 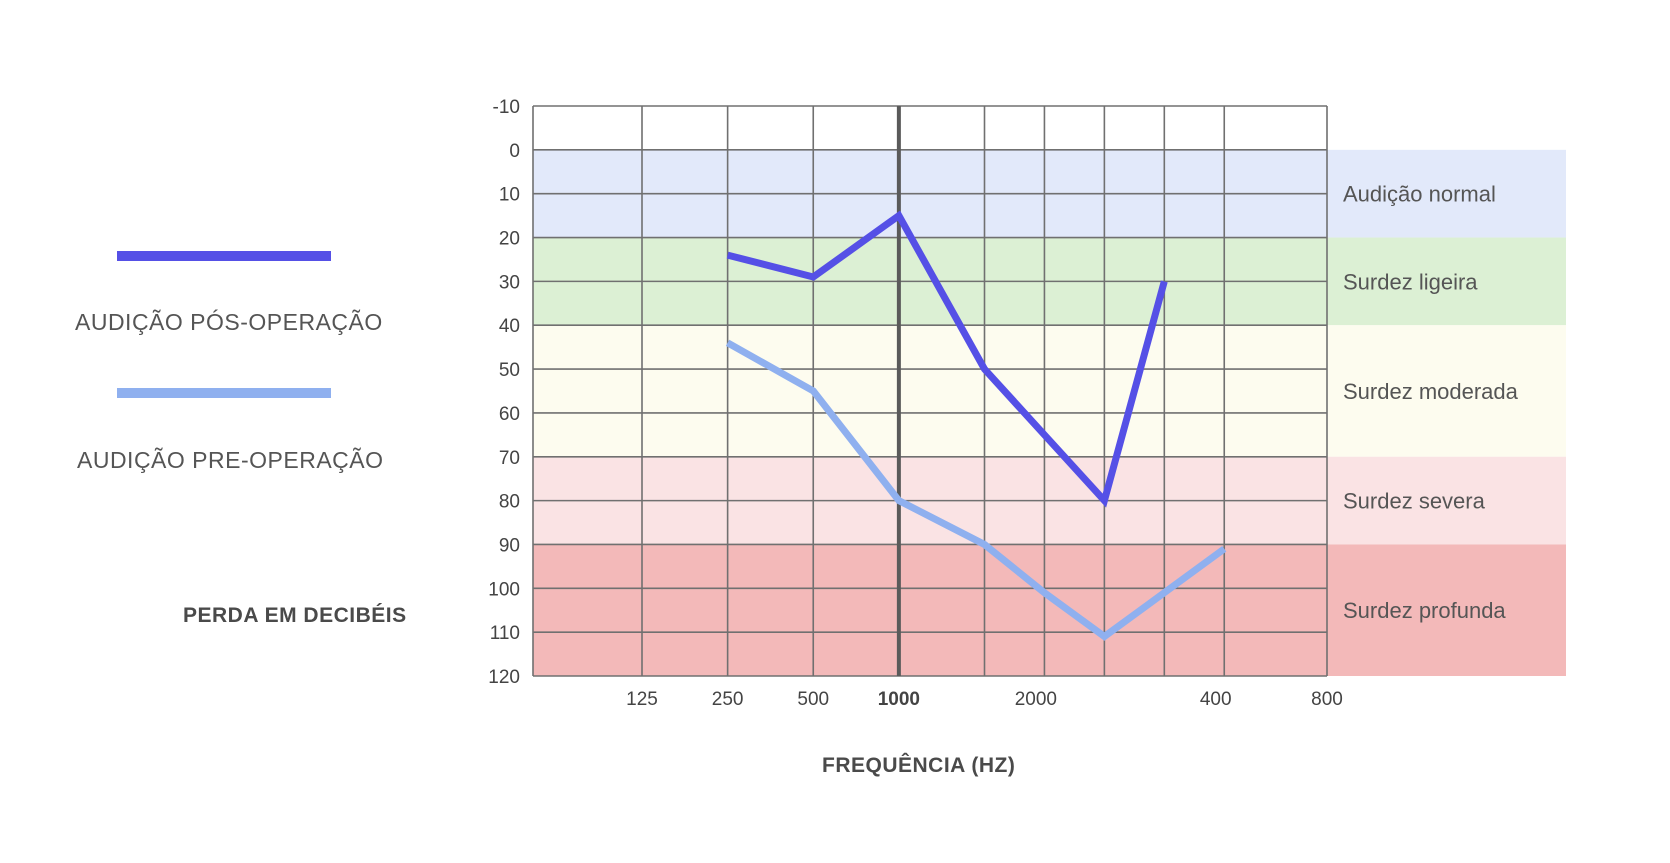 I want to click on band-label-0: Audição normal, so click(x=1419, y=194).